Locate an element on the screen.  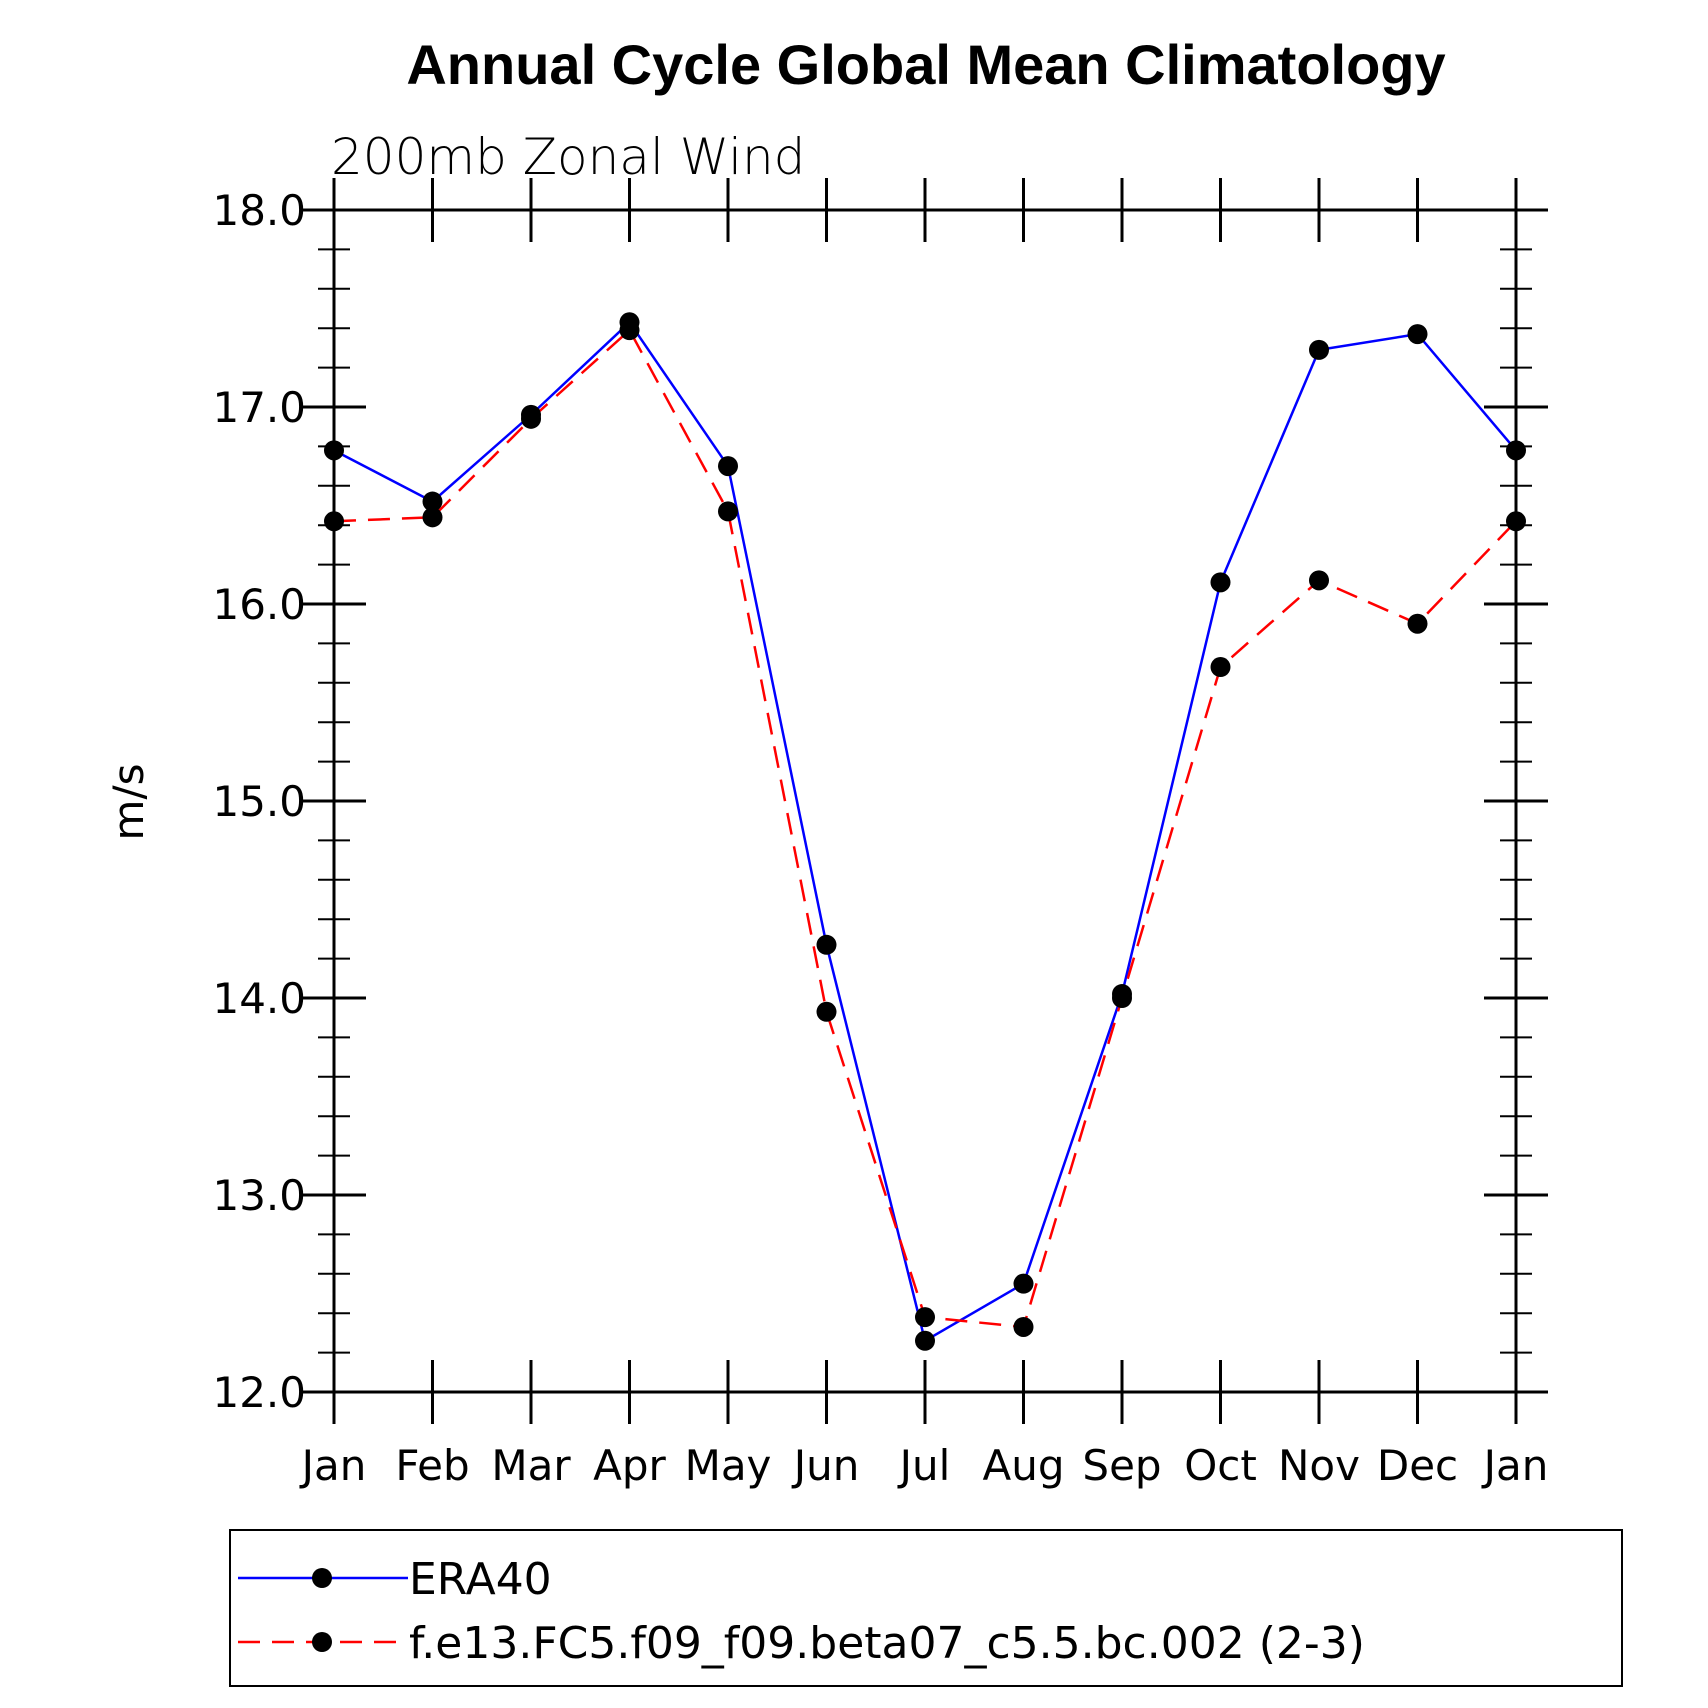
x-tick-label: May is located at coordinates (728, 1465).